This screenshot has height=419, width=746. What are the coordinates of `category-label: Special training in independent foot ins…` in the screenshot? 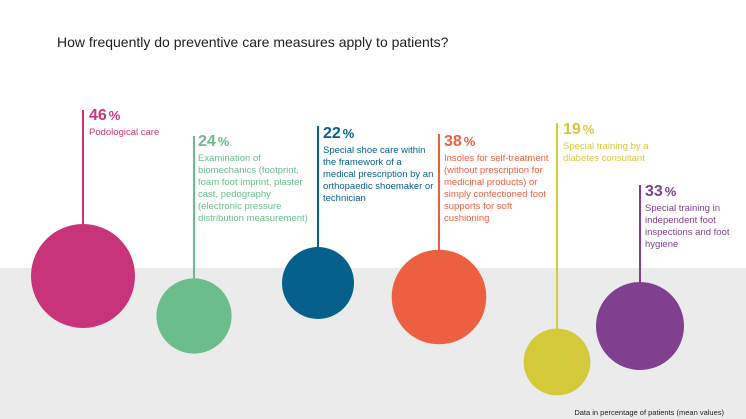 It's located at (687, 226).